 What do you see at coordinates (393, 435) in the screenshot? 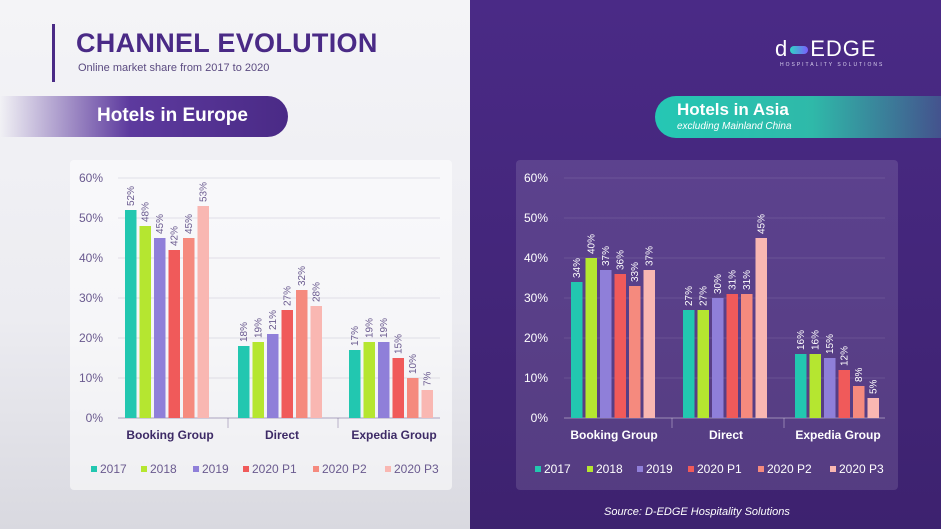
I see `europe-category-label: Expedia Group` at bounding box center [393, 435].